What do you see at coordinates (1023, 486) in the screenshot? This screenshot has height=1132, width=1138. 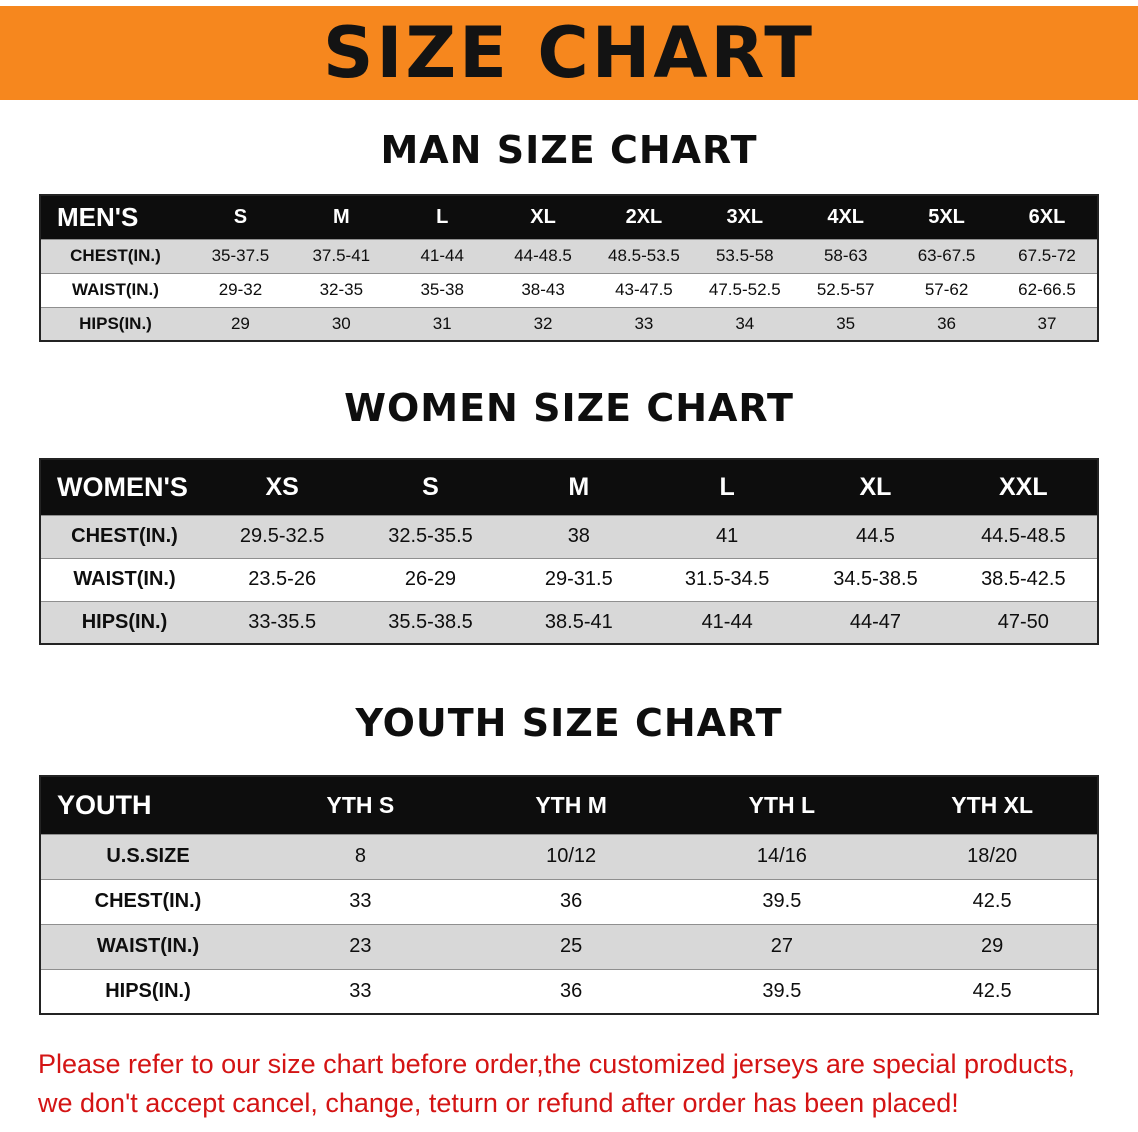 I see `size-header-cell: XXL` at bounding box center [1023, 486].